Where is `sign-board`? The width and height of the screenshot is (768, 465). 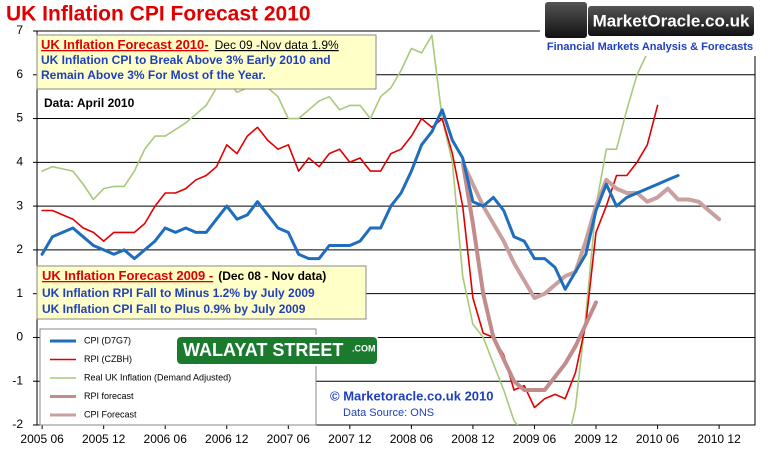
sign-board is located at coordinates (277, 350).